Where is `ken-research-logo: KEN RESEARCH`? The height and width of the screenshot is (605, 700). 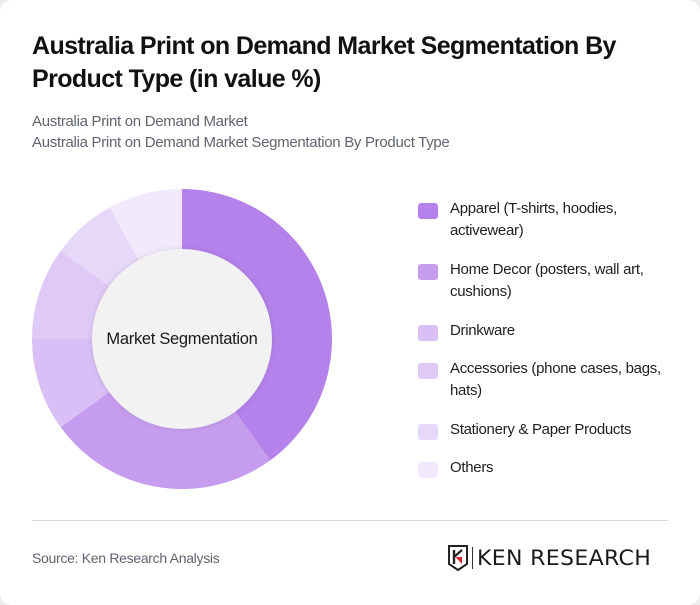
ken-research-logo: KEN RESEARCH is located at coordinates (549, 558).